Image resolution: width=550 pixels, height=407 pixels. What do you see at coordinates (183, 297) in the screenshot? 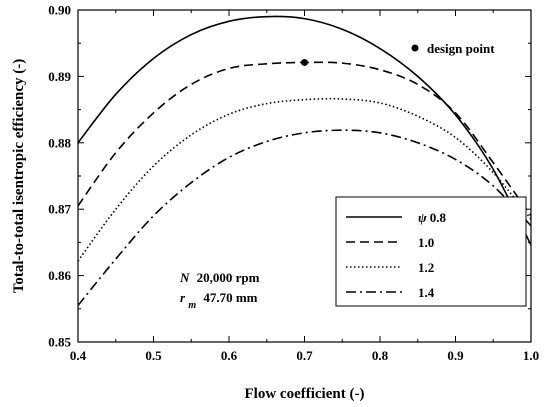
I see `radius-symbol: r` at bounding box center [183, 297].